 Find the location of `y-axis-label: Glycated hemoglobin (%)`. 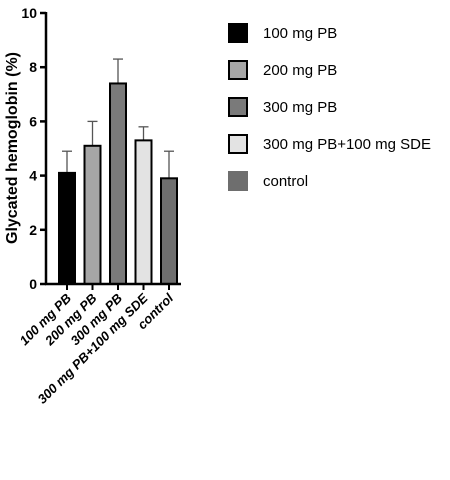

y-axis-label: Glycated hemoglobin (%) is located at coordinates (12, 148).